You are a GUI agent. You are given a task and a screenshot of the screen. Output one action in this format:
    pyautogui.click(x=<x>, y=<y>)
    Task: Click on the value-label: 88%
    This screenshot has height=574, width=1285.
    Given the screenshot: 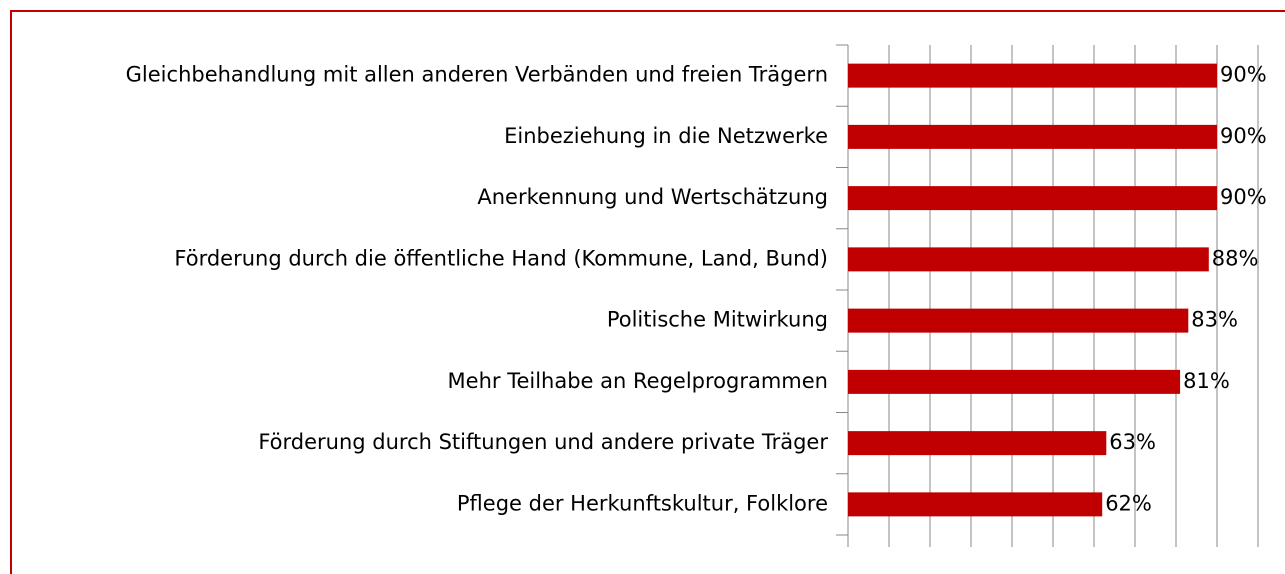 What is the action you would take?
    pyautogui.click(x=1235, y=258)
    